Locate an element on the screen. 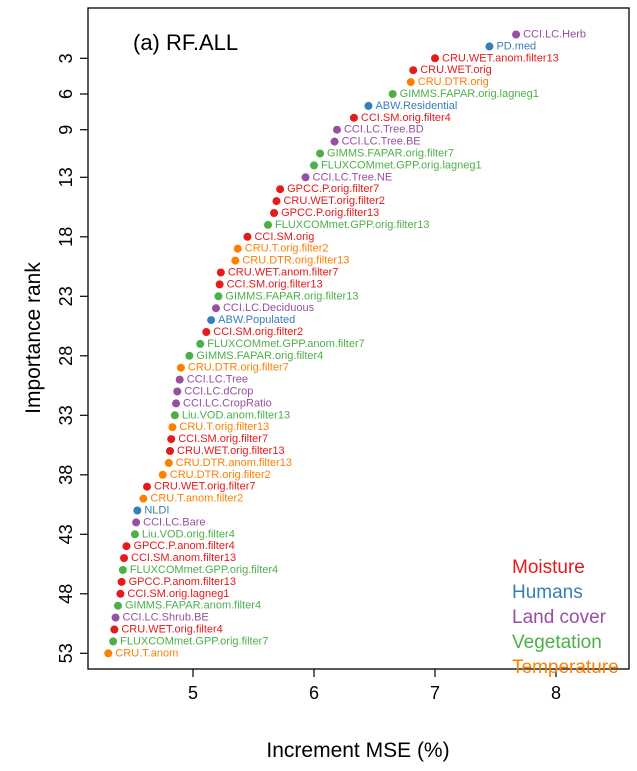 Image resolution: width=637 pixels, height=771 pixels. point-label: FLUXCOMmet.GPP.orig.filter13 is located at coordinates (352, 225).